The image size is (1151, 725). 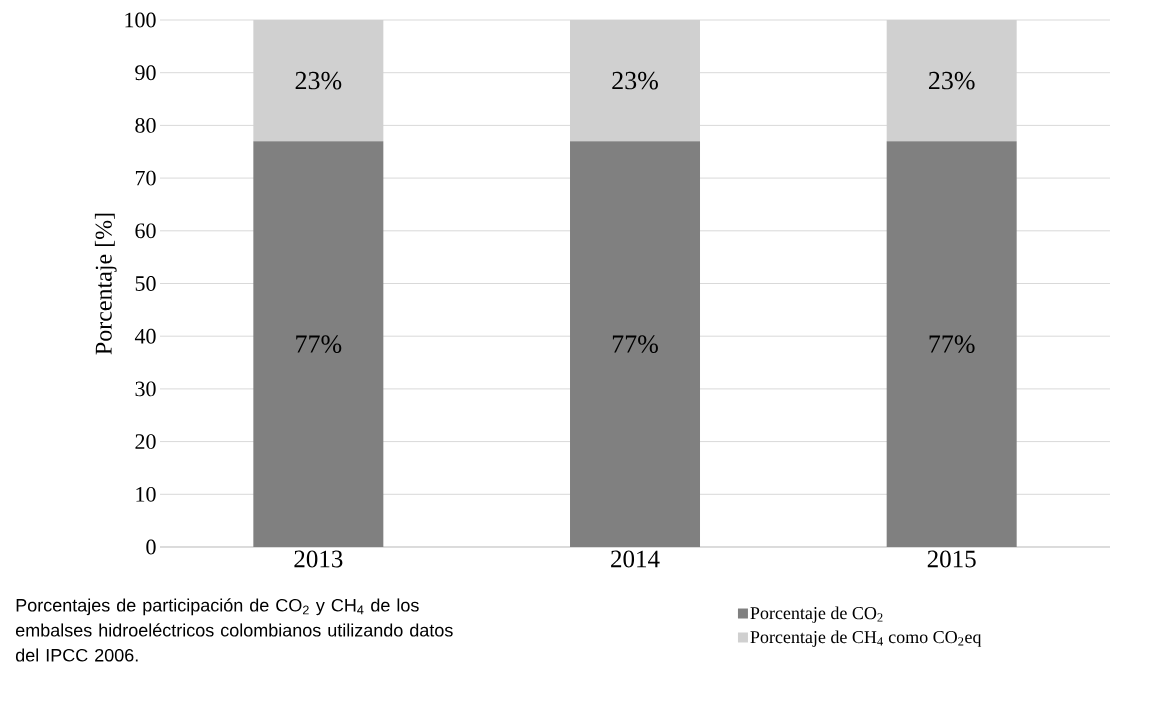 What do you see at coordinates (105, 284) in the screenshot?
I see `y-axis-title: Porcentaje [%]` at bounding box center [105, 284].